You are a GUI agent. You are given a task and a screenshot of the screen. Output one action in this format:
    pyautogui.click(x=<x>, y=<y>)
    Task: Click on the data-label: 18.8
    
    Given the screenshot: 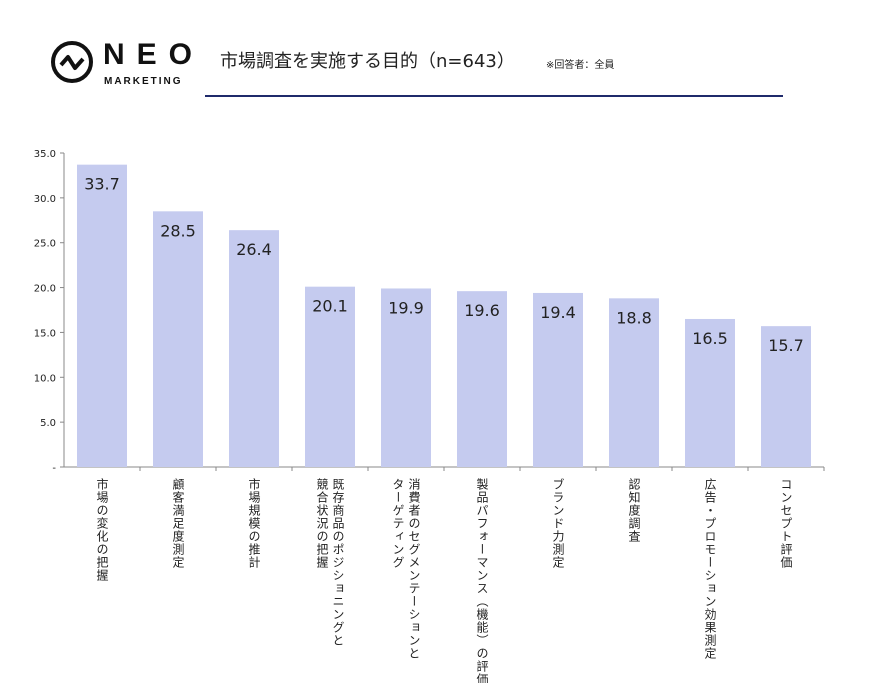 What is the action you would take?
    pyautogui.click(x=634, y=317)
    